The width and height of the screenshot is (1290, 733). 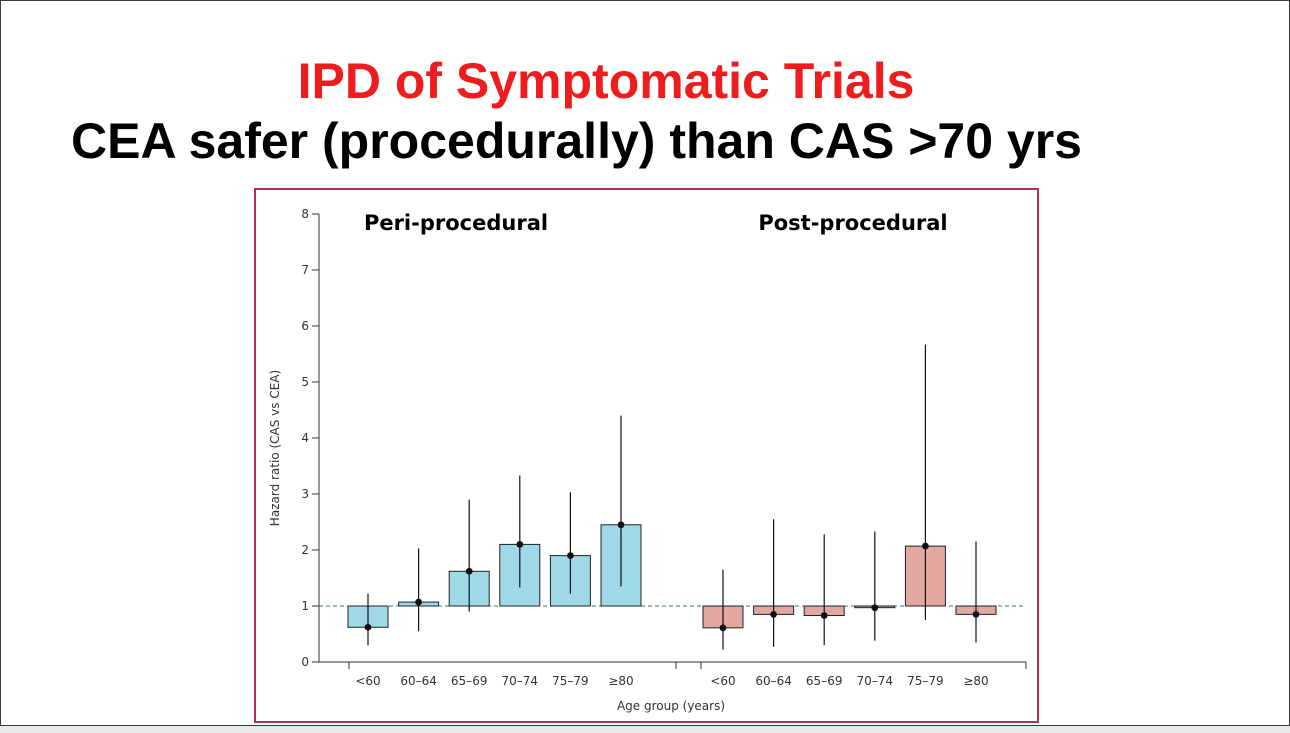 What do you see at coordinates (305, 494) in the screenshot?
I see `y-tick-label: 3` at bounding box center [305, 494].